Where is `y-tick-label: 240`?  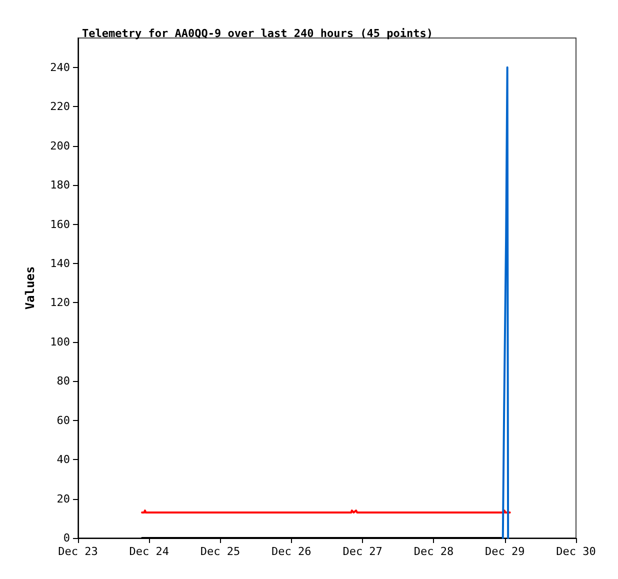 y-tick-label: 240 is located at coordinates (60, 67).